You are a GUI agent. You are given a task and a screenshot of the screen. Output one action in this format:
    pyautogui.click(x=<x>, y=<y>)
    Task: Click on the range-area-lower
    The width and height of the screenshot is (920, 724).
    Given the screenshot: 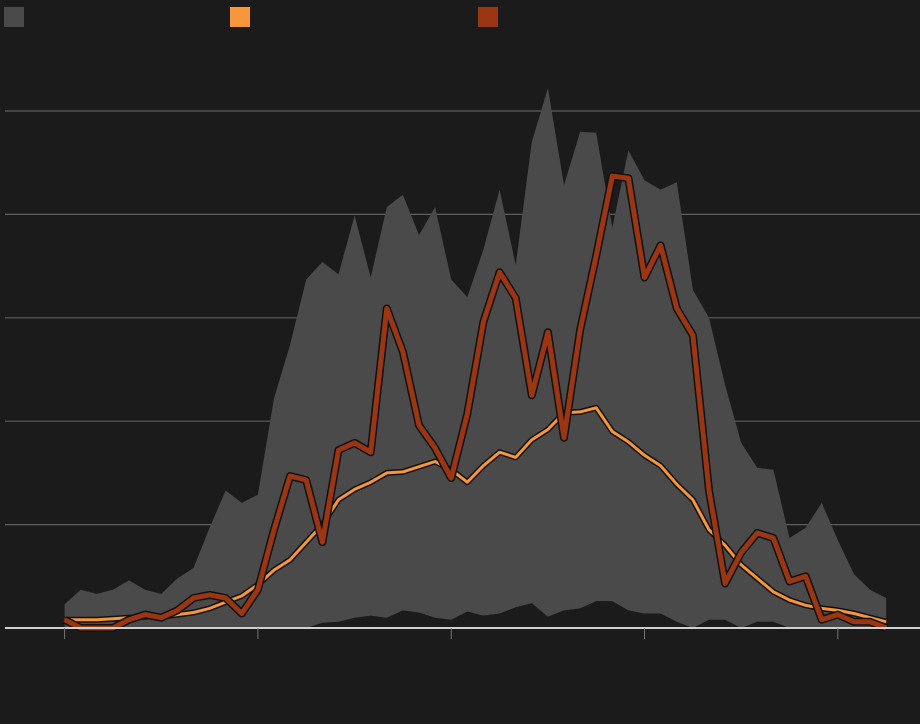 What is the action you would take?
    pyautogui.click(x=475, y=614)
    